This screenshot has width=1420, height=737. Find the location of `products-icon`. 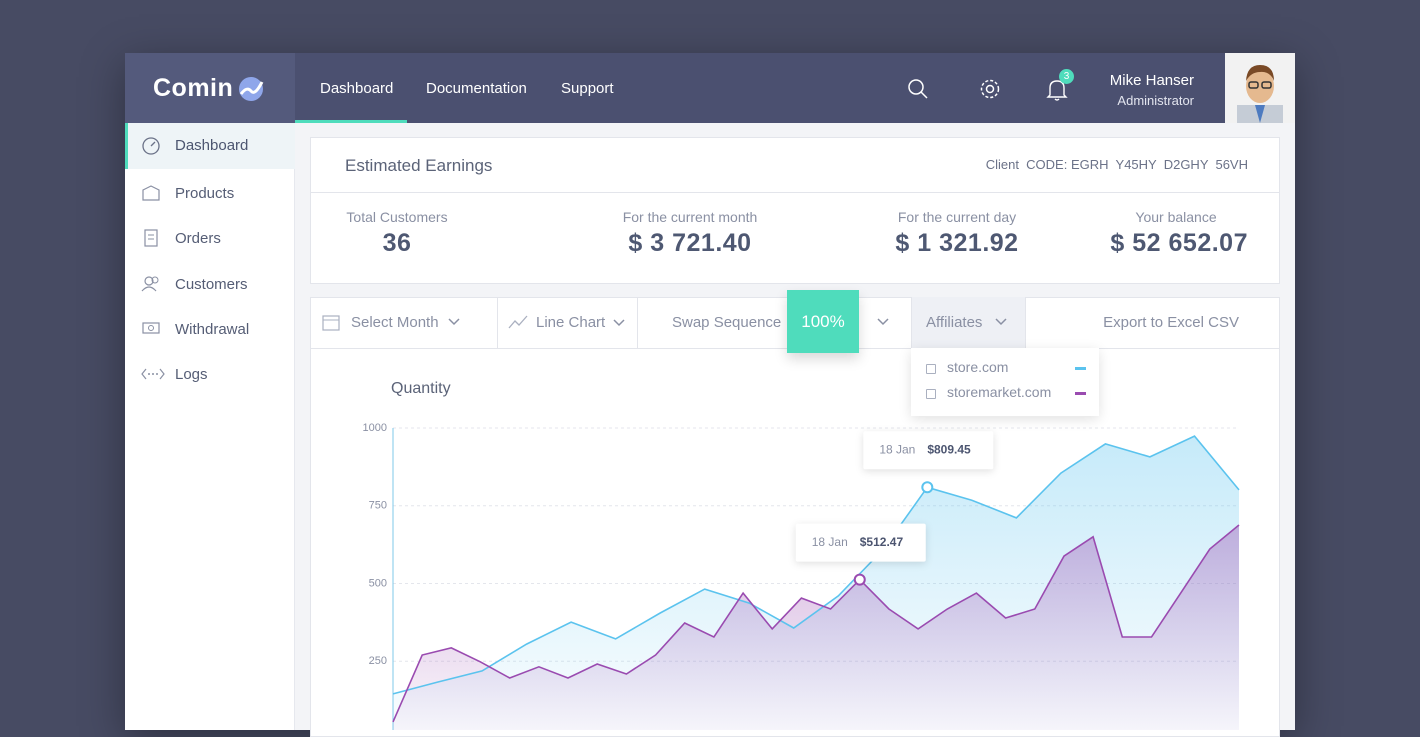

products-icon is located at coordinates (151, 193).